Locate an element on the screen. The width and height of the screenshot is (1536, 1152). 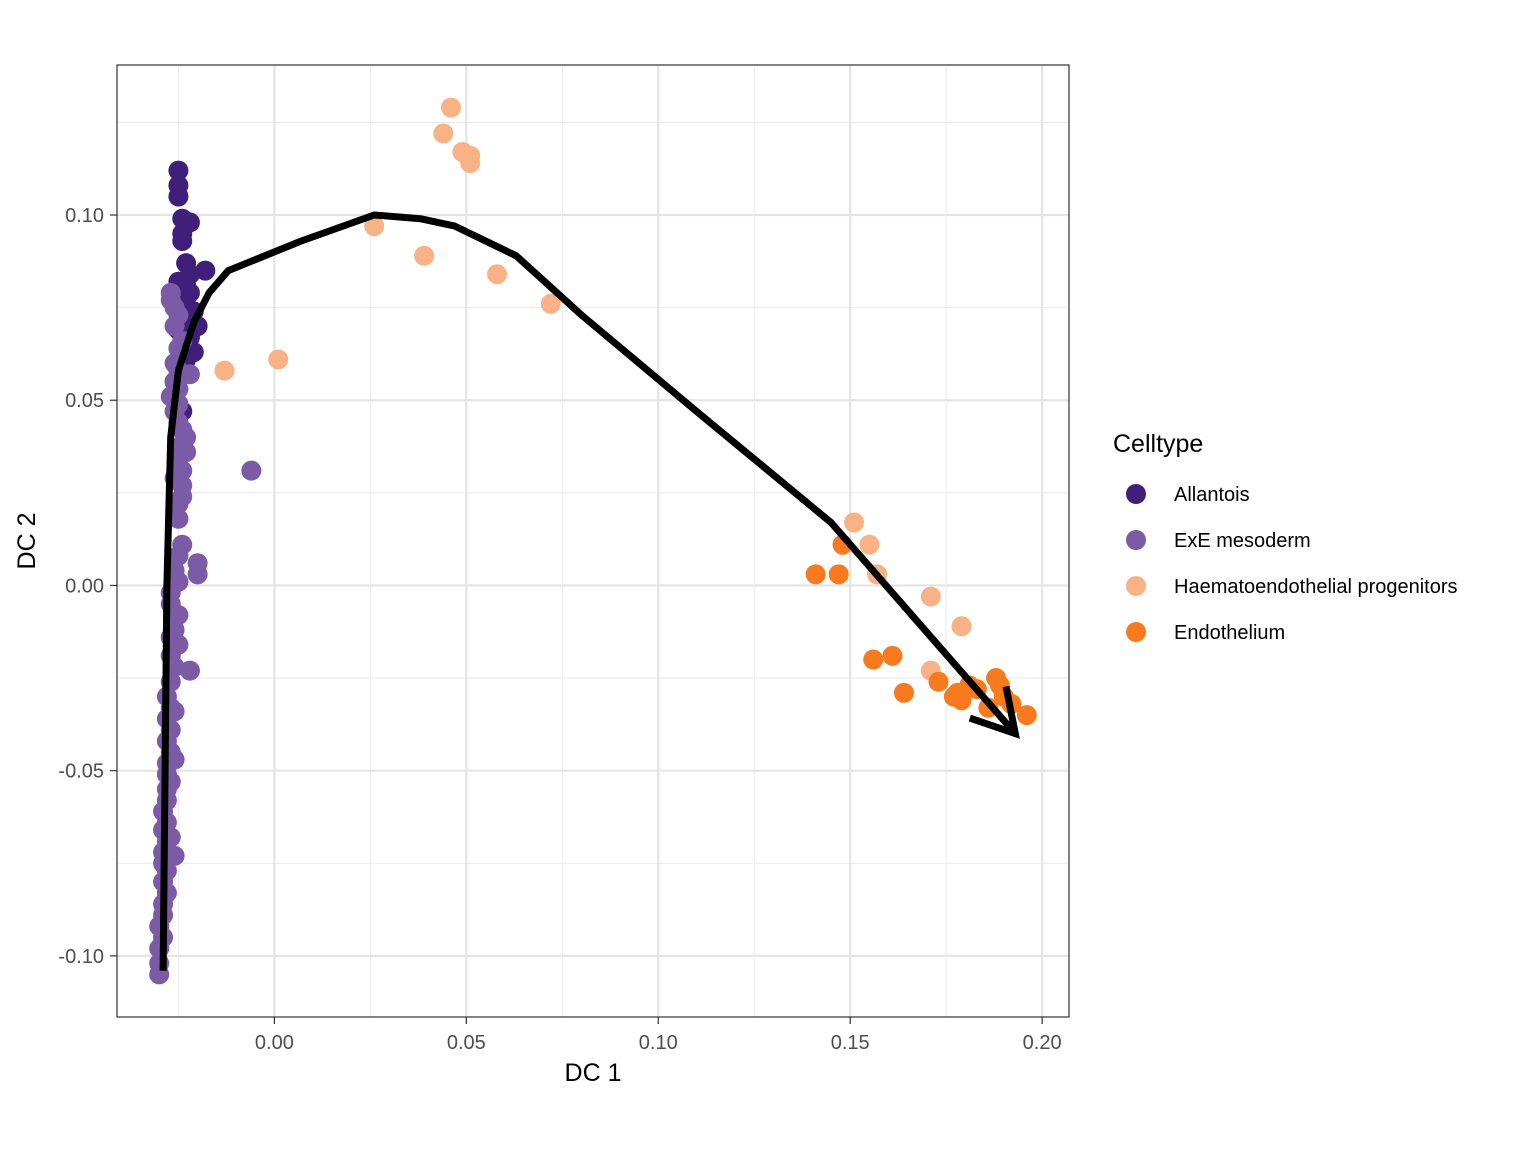
y-tick-label: 0.00 is located at coordinates (84, 586).